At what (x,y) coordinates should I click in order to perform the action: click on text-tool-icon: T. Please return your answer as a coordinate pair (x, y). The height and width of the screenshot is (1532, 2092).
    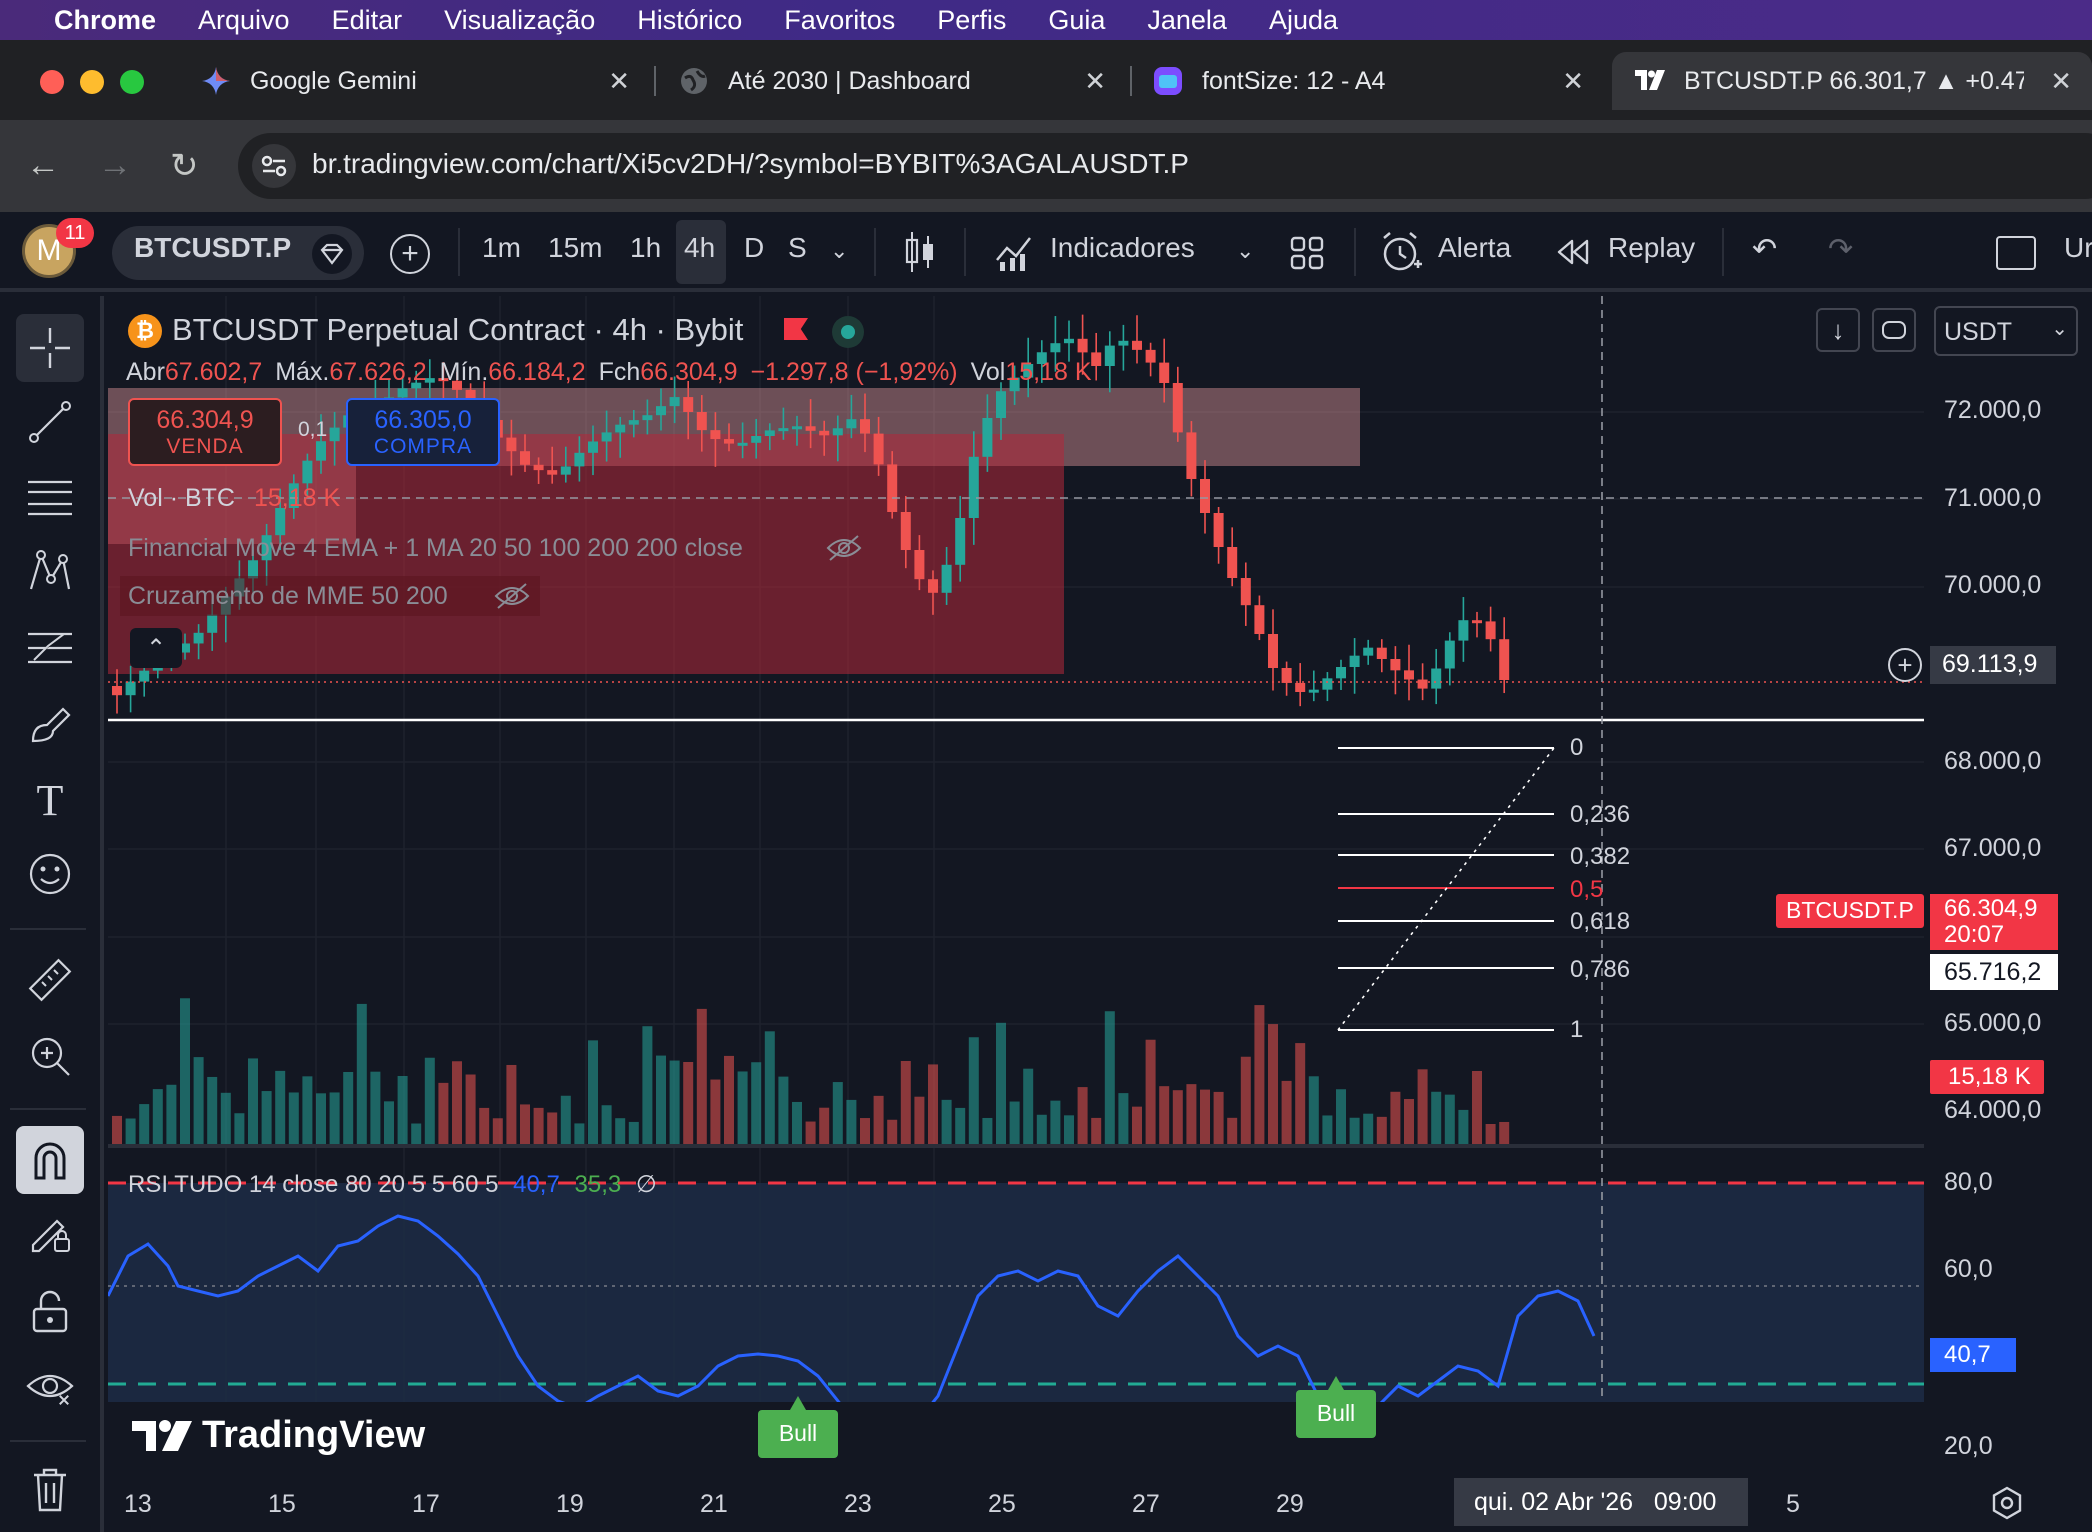
    Looking at the image, I should click on (50, 800).